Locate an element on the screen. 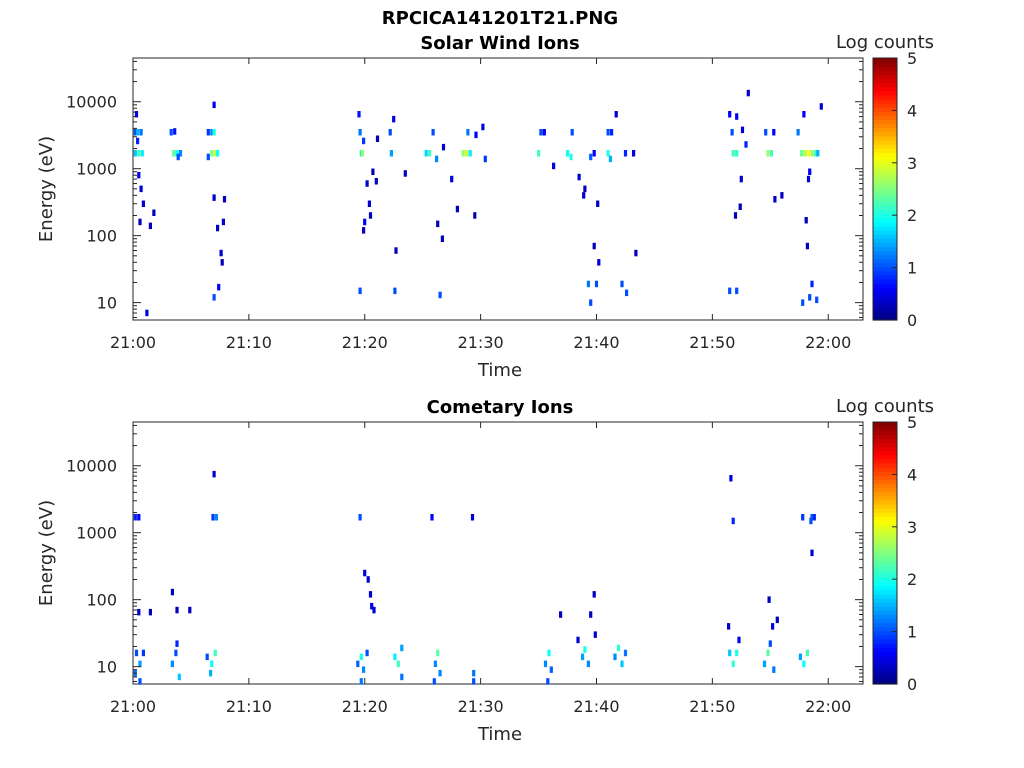  colorbar: 0 1 2 3 4 5 is located at coordinates (894, 189).